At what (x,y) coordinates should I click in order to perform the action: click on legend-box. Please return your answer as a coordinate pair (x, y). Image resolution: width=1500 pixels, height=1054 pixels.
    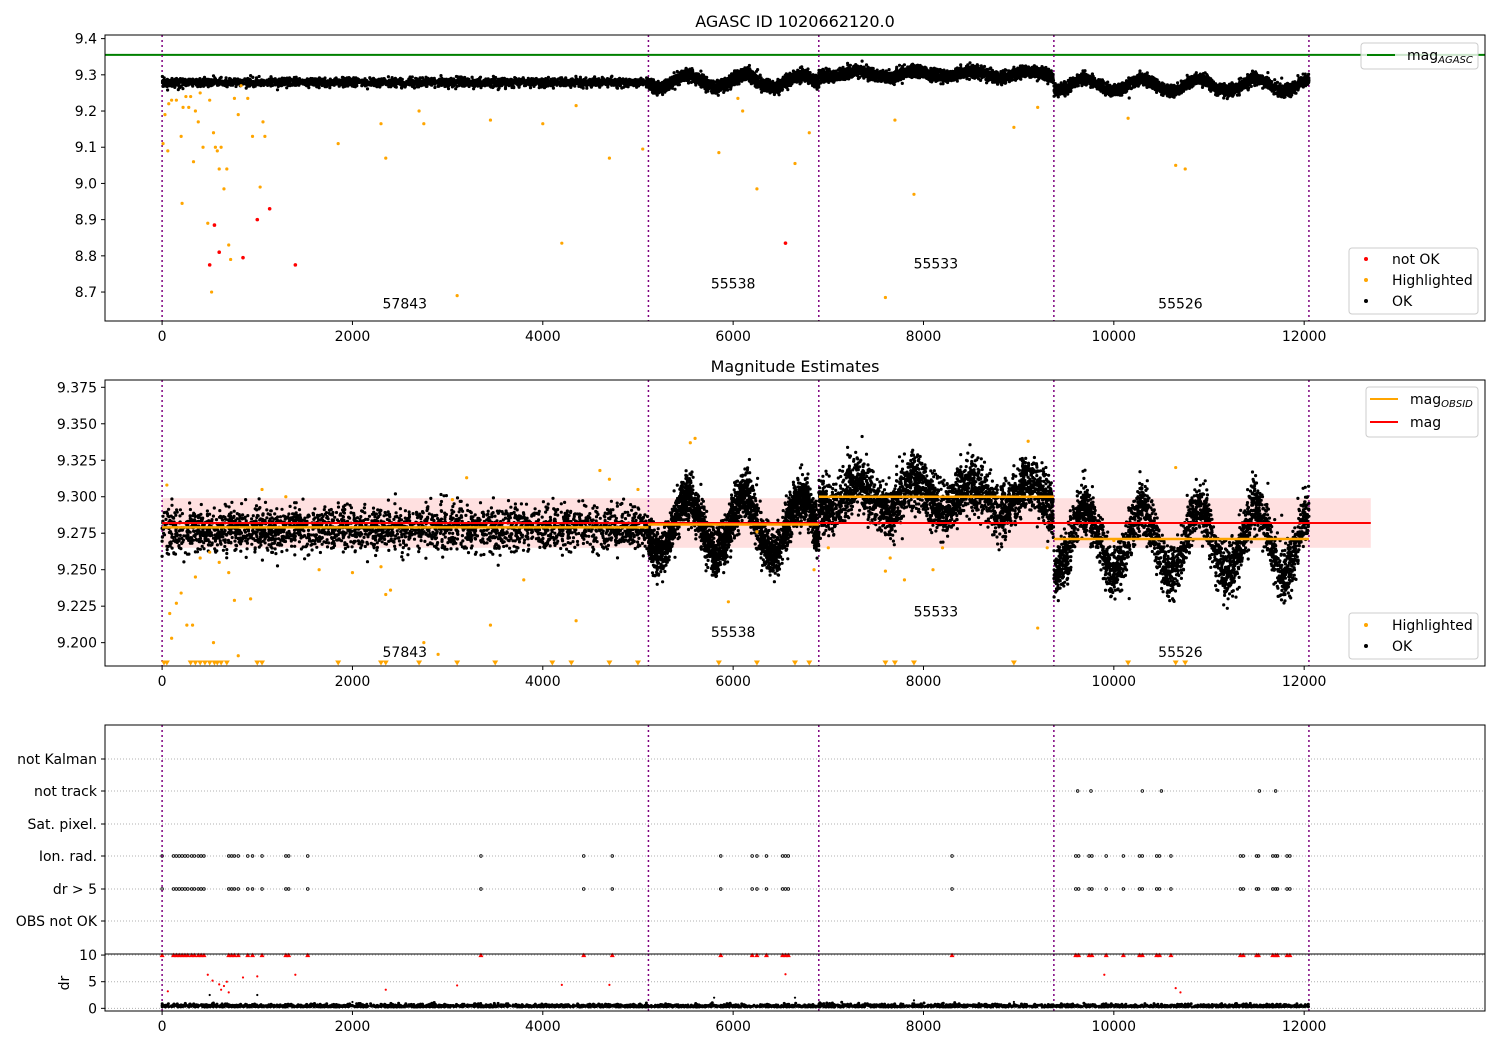
    Looking at the image, I should click on (1413, 281).